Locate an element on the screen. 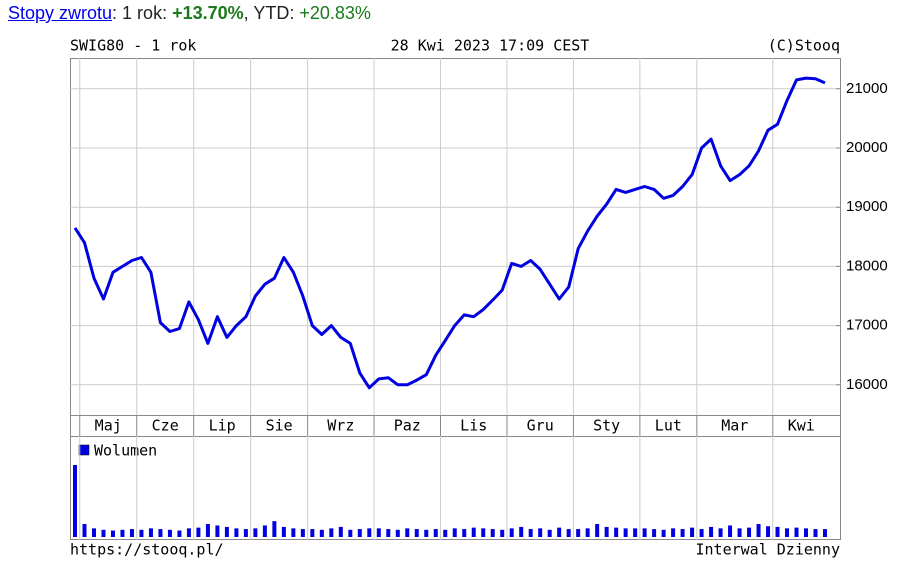  legend-label: Wolumen is located at coordinates (125, 451).